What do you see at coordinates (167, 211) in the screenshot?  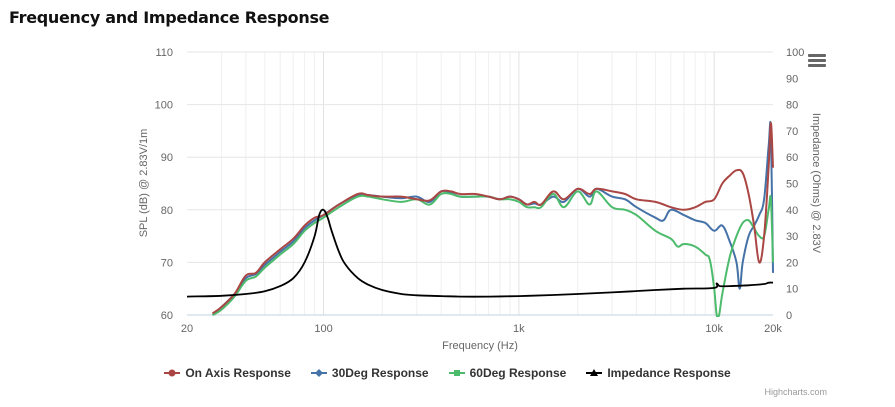 I see `y-tick-label: 80` at bounding box center [167, 211].